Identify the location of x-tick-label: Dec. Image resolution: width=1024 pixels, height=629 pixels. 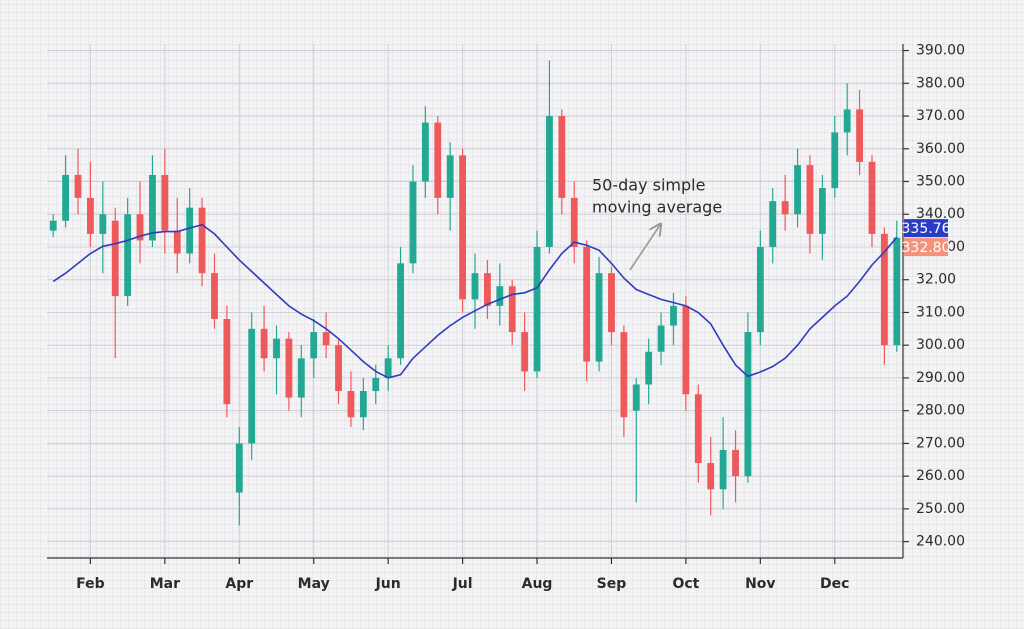
(834, 584).